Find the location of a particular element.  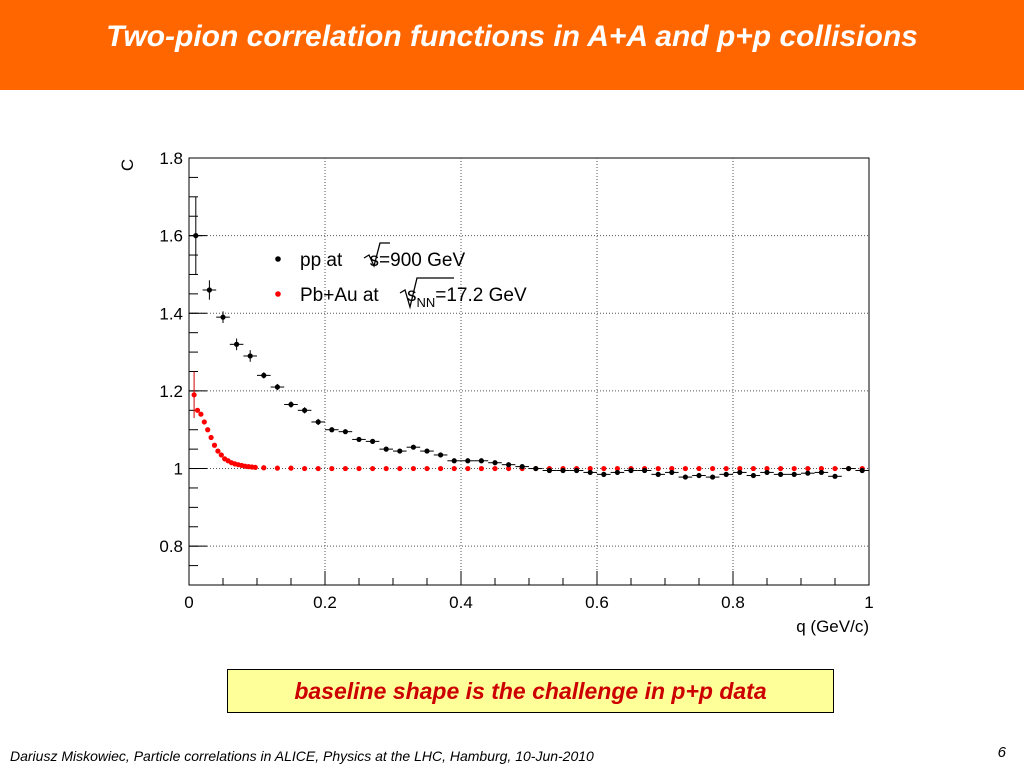

x-tick-label: 0.6 is located at coordinates (597, 602).